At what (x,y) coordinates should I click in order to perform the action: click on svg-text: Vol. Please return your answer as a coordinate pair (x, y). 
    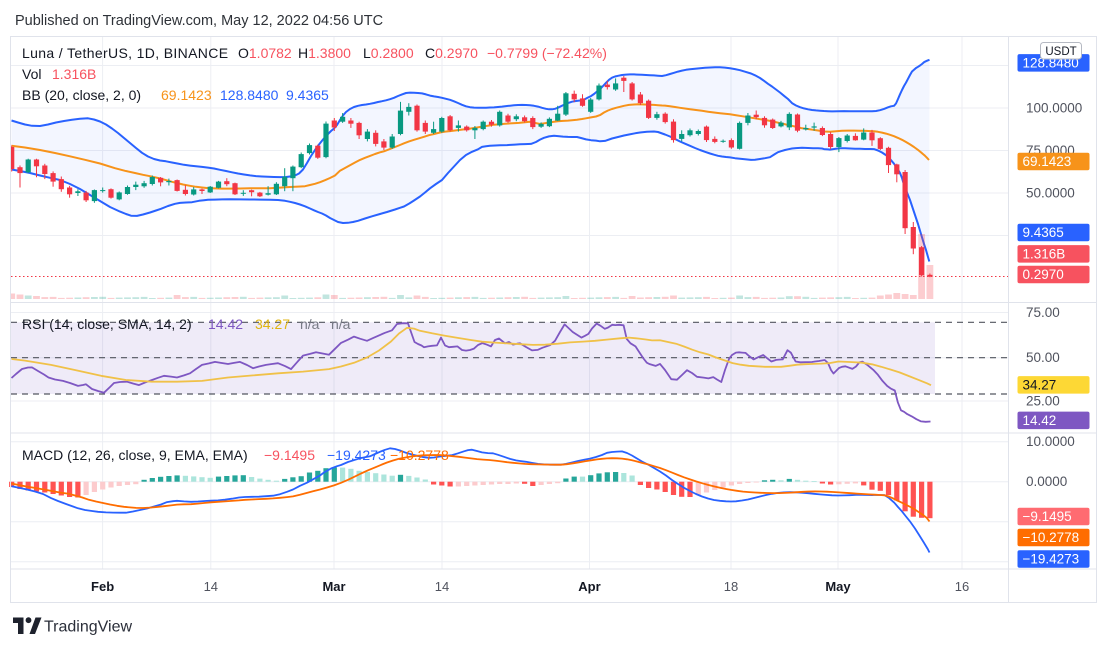
    Looking at the image, I should click on (31, 74).